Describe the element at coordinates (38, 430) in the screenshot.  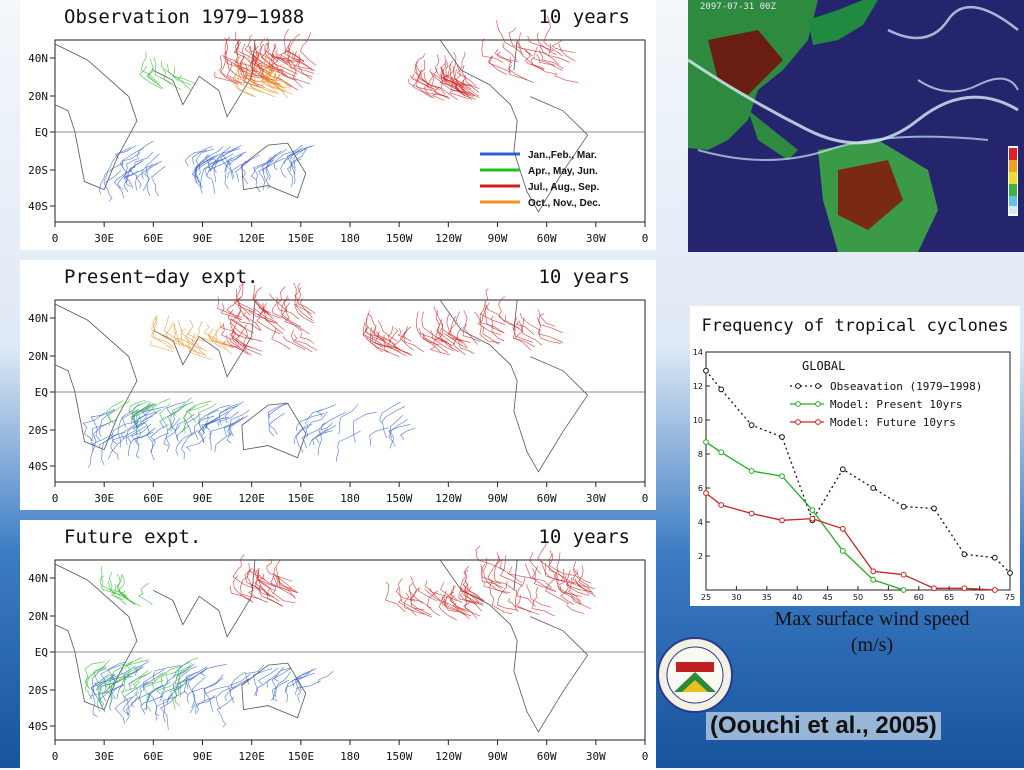
I see `lat-tick-label: 20S` at that location.